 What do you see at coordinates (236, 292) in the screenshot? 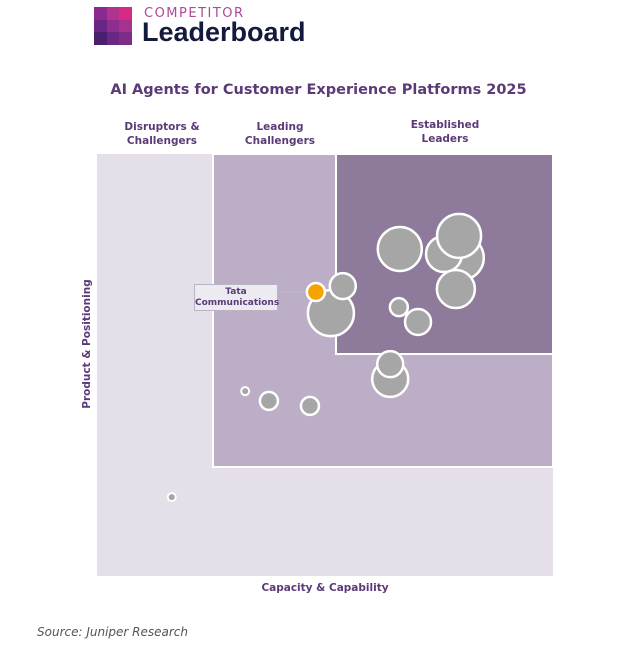
I see `callout-label-line: Tata` at bounding box center [236, 292].